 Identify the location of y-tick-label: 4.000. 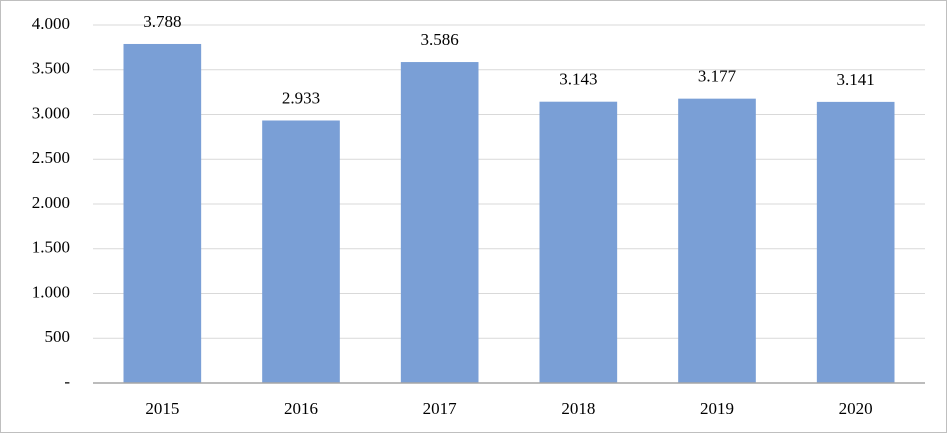
(51, 23).